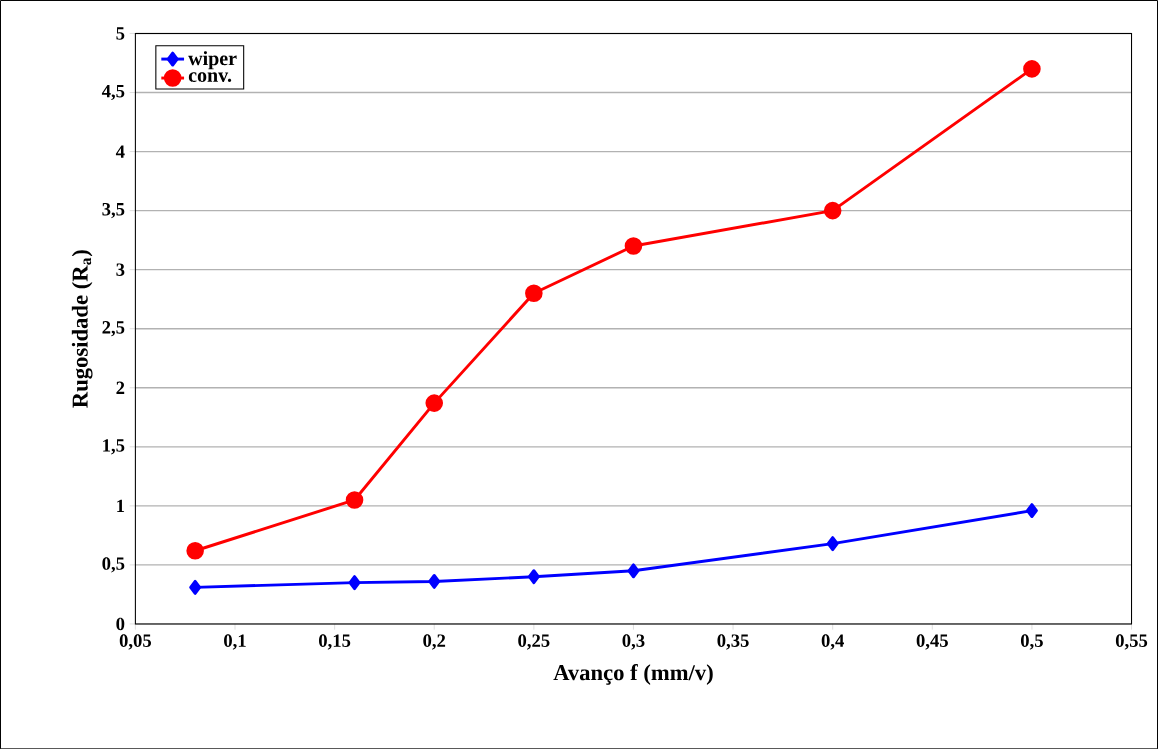 The height and width of the screenshot is (749, 1158). Describe the element at coordinates (120, 624) in the screenshot. I see `y-tick-label: 0` at that location.